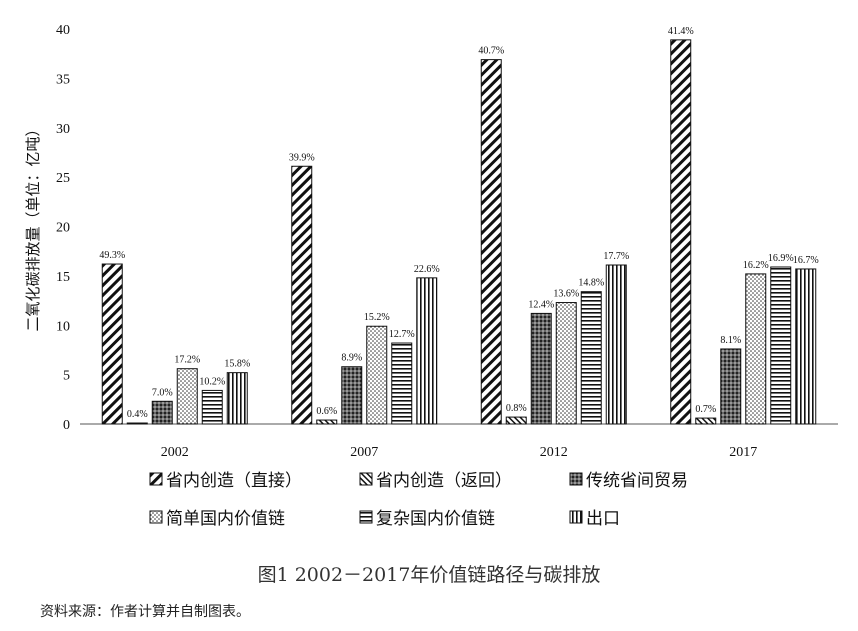 Image resolution: width=858 pixels, height=631 pixels. Describe the element at coordinates (175, 452) in the screenshot. I see `category-label: 2002` at that location.